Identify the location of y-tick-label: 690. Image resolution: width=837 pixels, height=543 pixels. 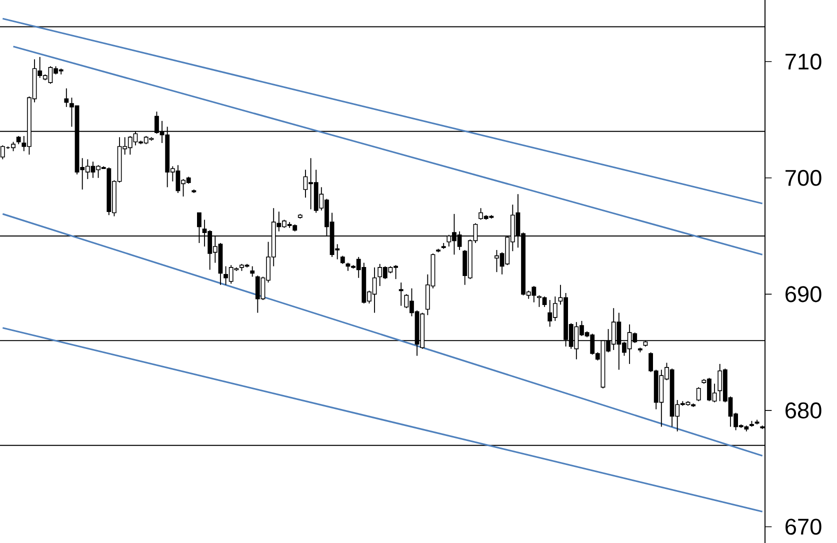
(804, 294).